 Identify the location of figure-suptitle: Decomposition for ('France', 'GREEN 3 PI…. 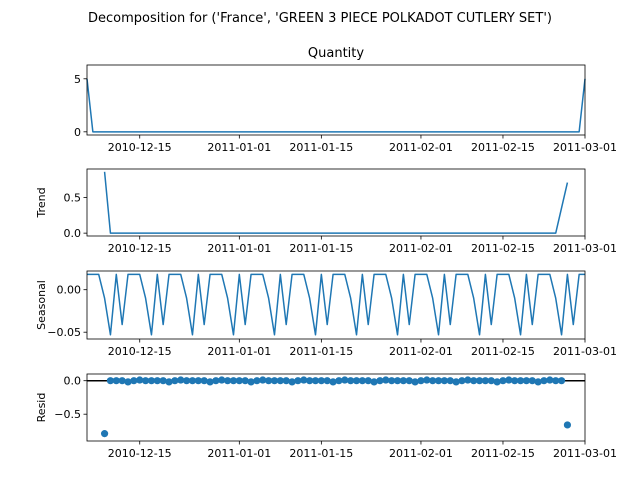
(320, 18).